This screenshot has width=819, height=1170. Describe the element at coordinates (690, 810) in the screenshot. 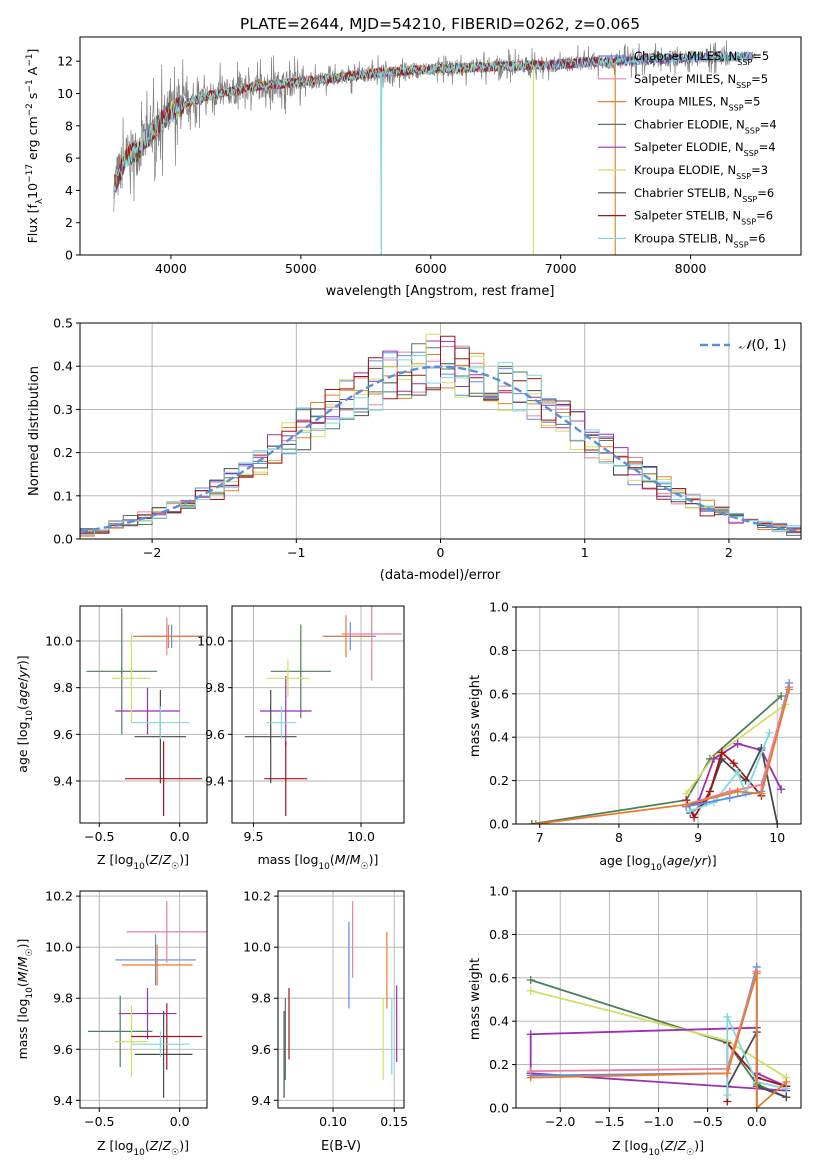

I see `weight-marker-kroupa_stelib` at that location.